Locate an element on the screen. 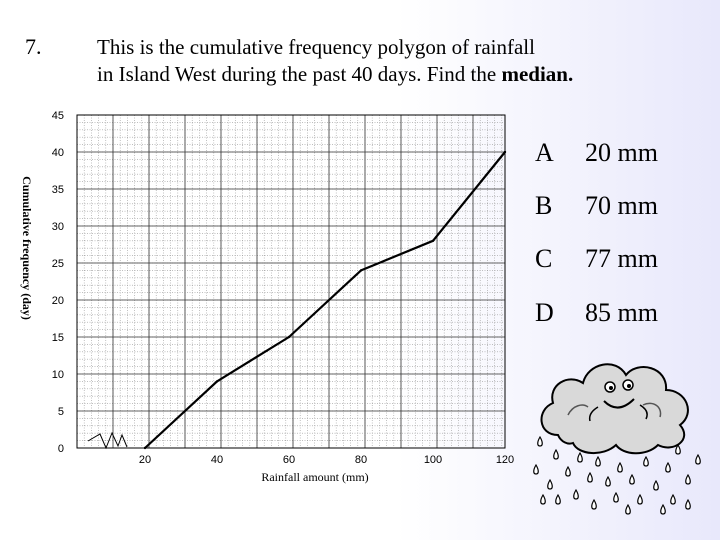 The image size is (720, 540). option-a: A 20 mm is located at coordinates (596, 153).